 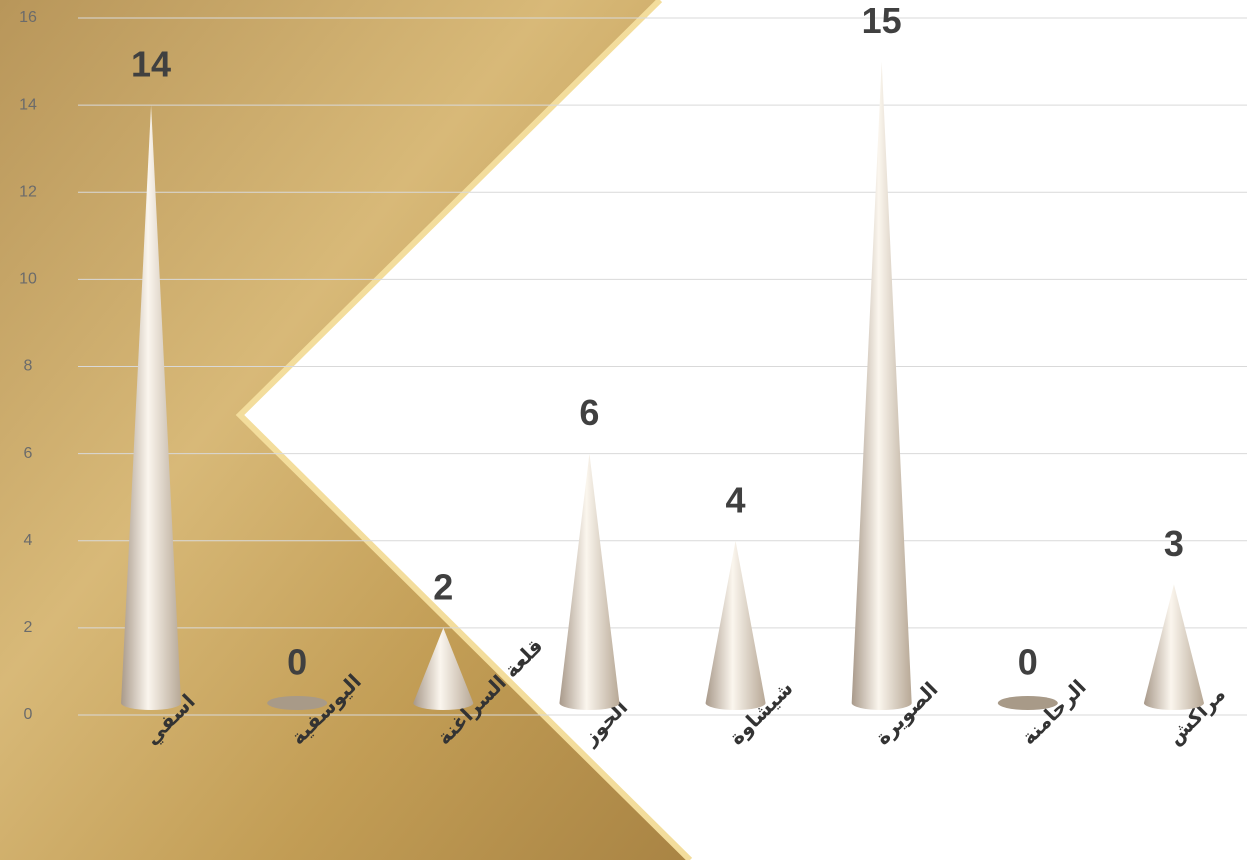 What do you see at coordinates (443, 586) in the screenshot?
I see `value-label: 2` at bounding box center [443, 586].